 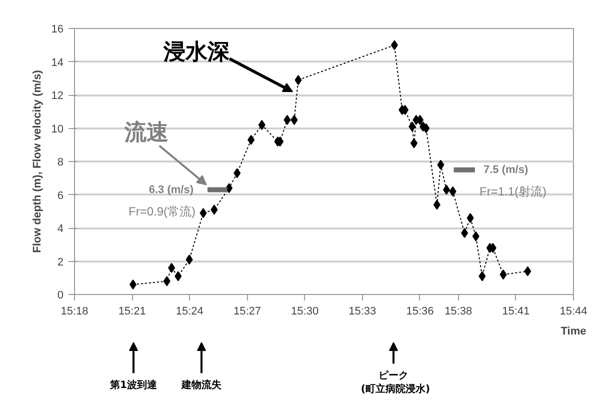 I want to click on y-tick-label: 0, so click(x=60, y=296).